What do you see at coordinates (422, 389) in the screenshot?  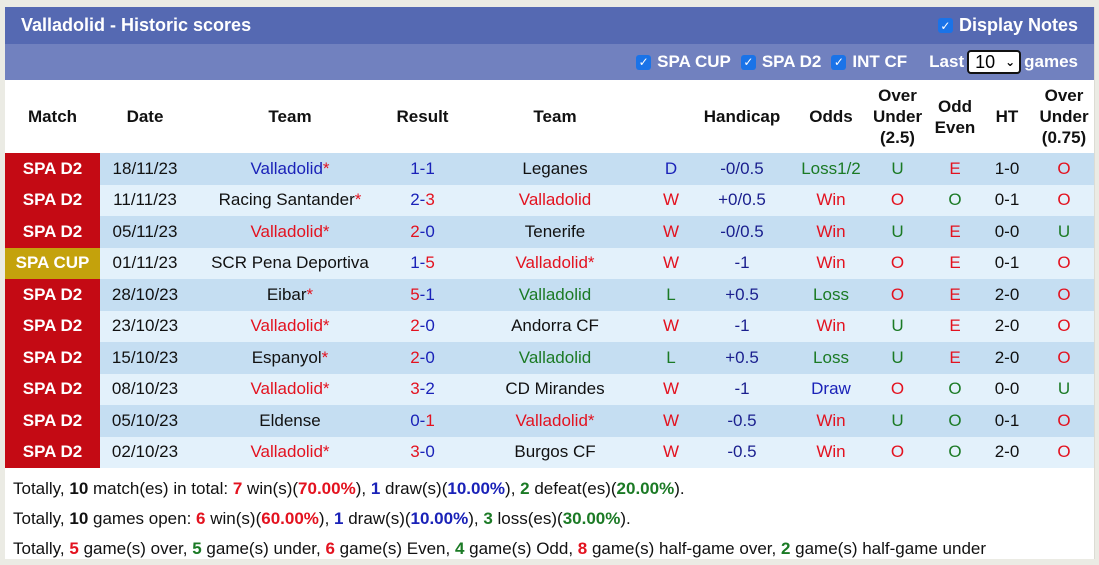 I see `result-score: 3-2` at bounding box center [422, 389].